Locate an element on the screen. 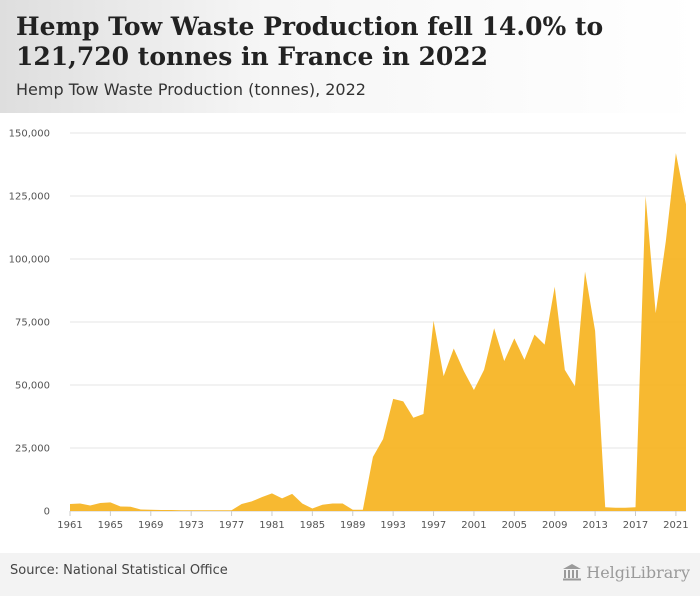 The width and height of the screenshot is (700, 596). y-tick-label: 75,000 is located at coordinates (32, 323).